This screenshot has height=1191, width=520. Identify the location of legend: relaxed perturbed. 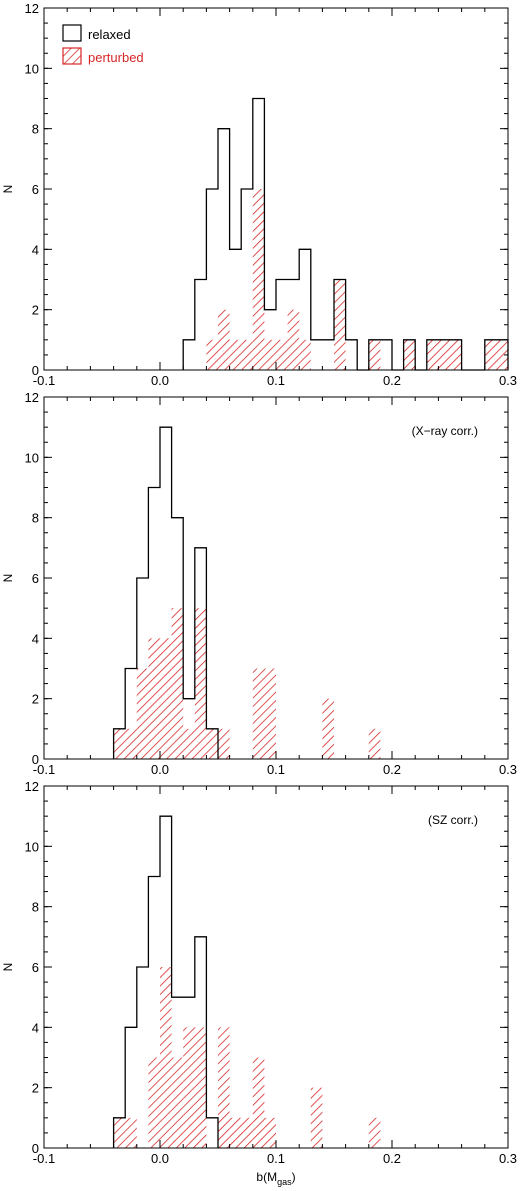
(103, 44).